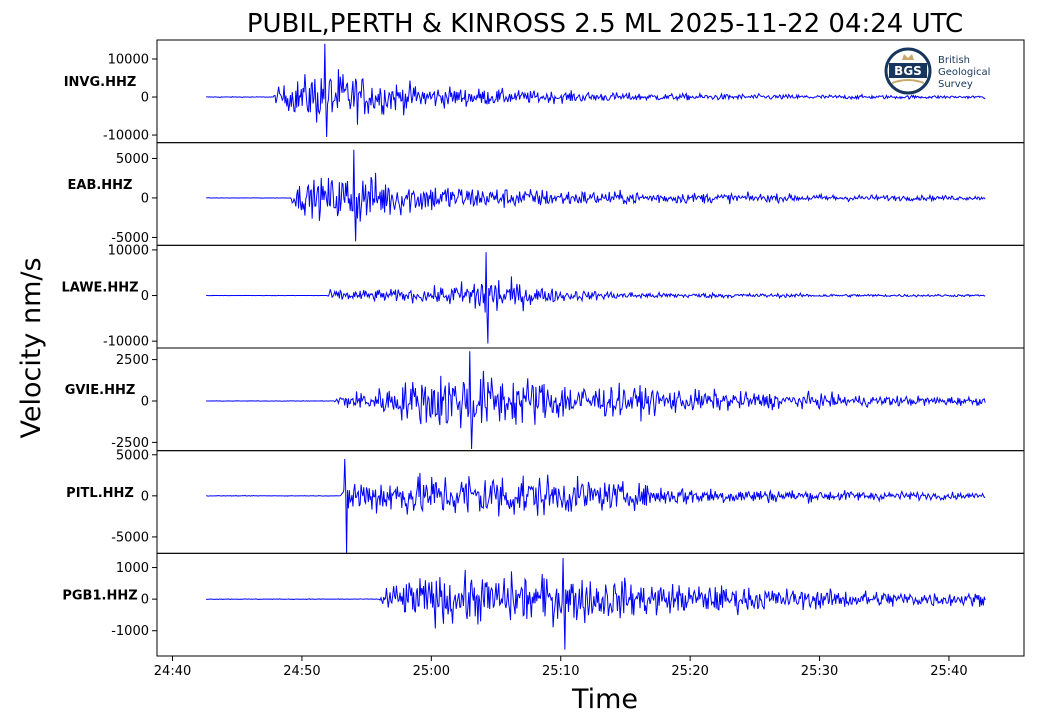 This screenshot has width=1046, height=723. Describe the element at coordinates (431, 671) in the screenshot. I see `x-tick-label: 25:00` at that location.